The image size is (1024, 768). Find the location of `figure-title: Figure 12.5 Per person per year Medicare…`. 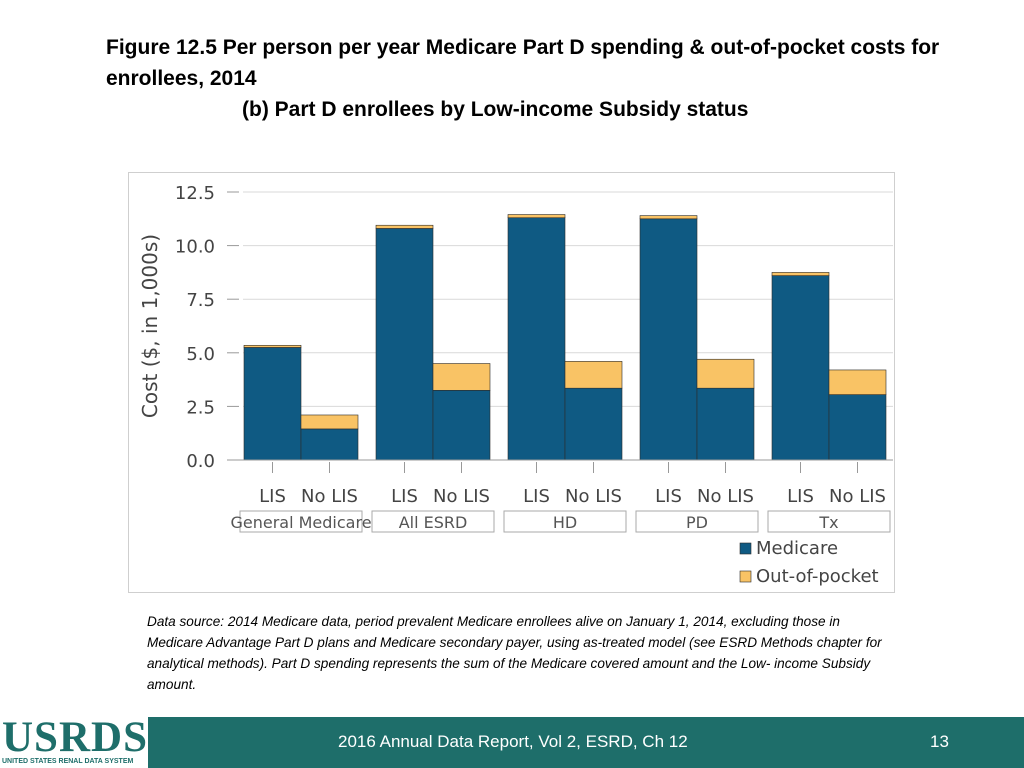

figure-title: Figure 12.5 Per person per year Medicare… is located at coordinates (536, 78).